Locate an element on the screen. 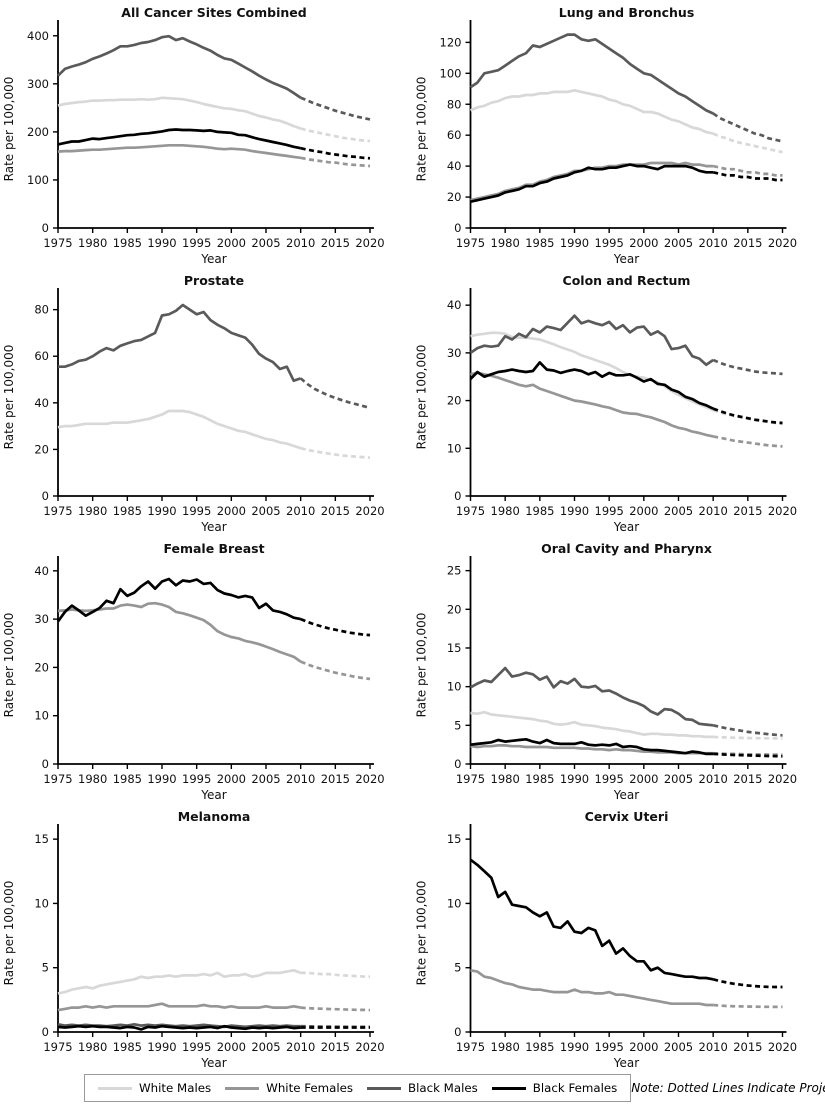 This screenshot has height=1104, width=825. legend-item-white-males: White Males is located at coordinates (154, 1088).